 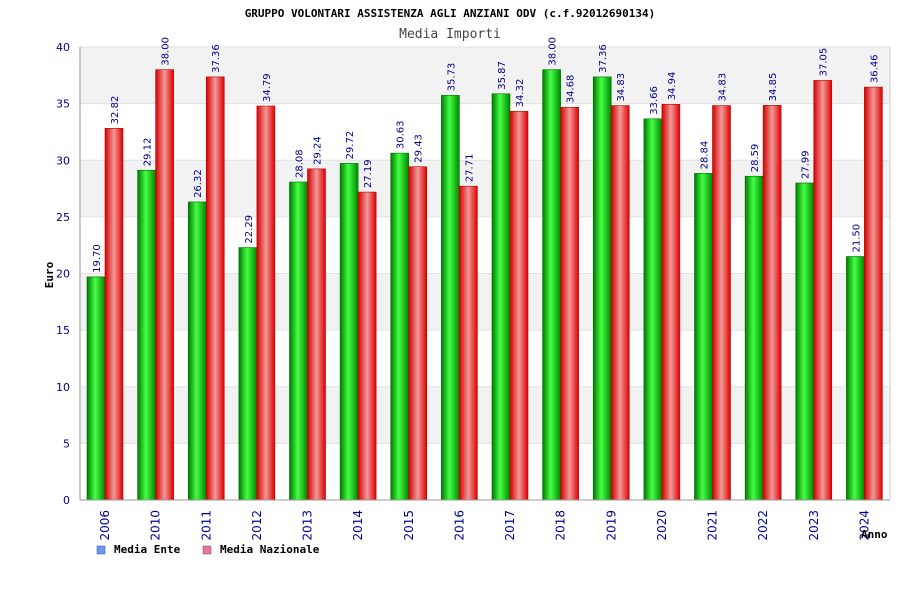 What do you see at coordinates (459, 525) in the screenshot?
I see `x-tick-label-2016: 2016` at bounding box center [459, 525].